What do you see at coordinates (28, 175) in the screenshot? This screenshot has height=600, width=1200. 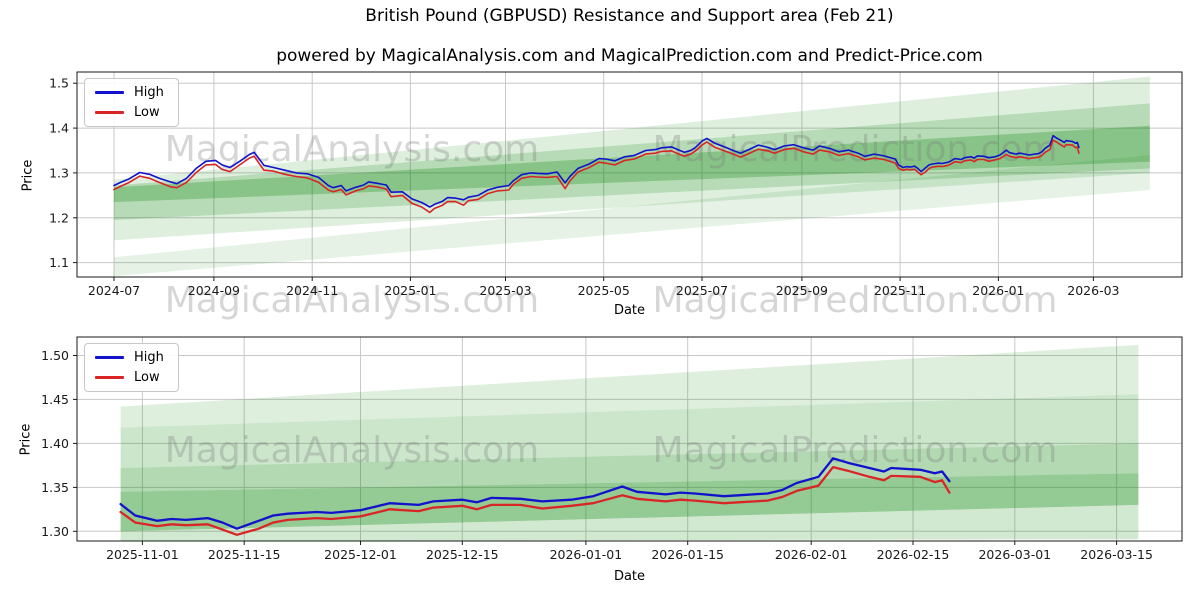 I see `y-axis-label-top: Price` at bounding box center [28, 175].